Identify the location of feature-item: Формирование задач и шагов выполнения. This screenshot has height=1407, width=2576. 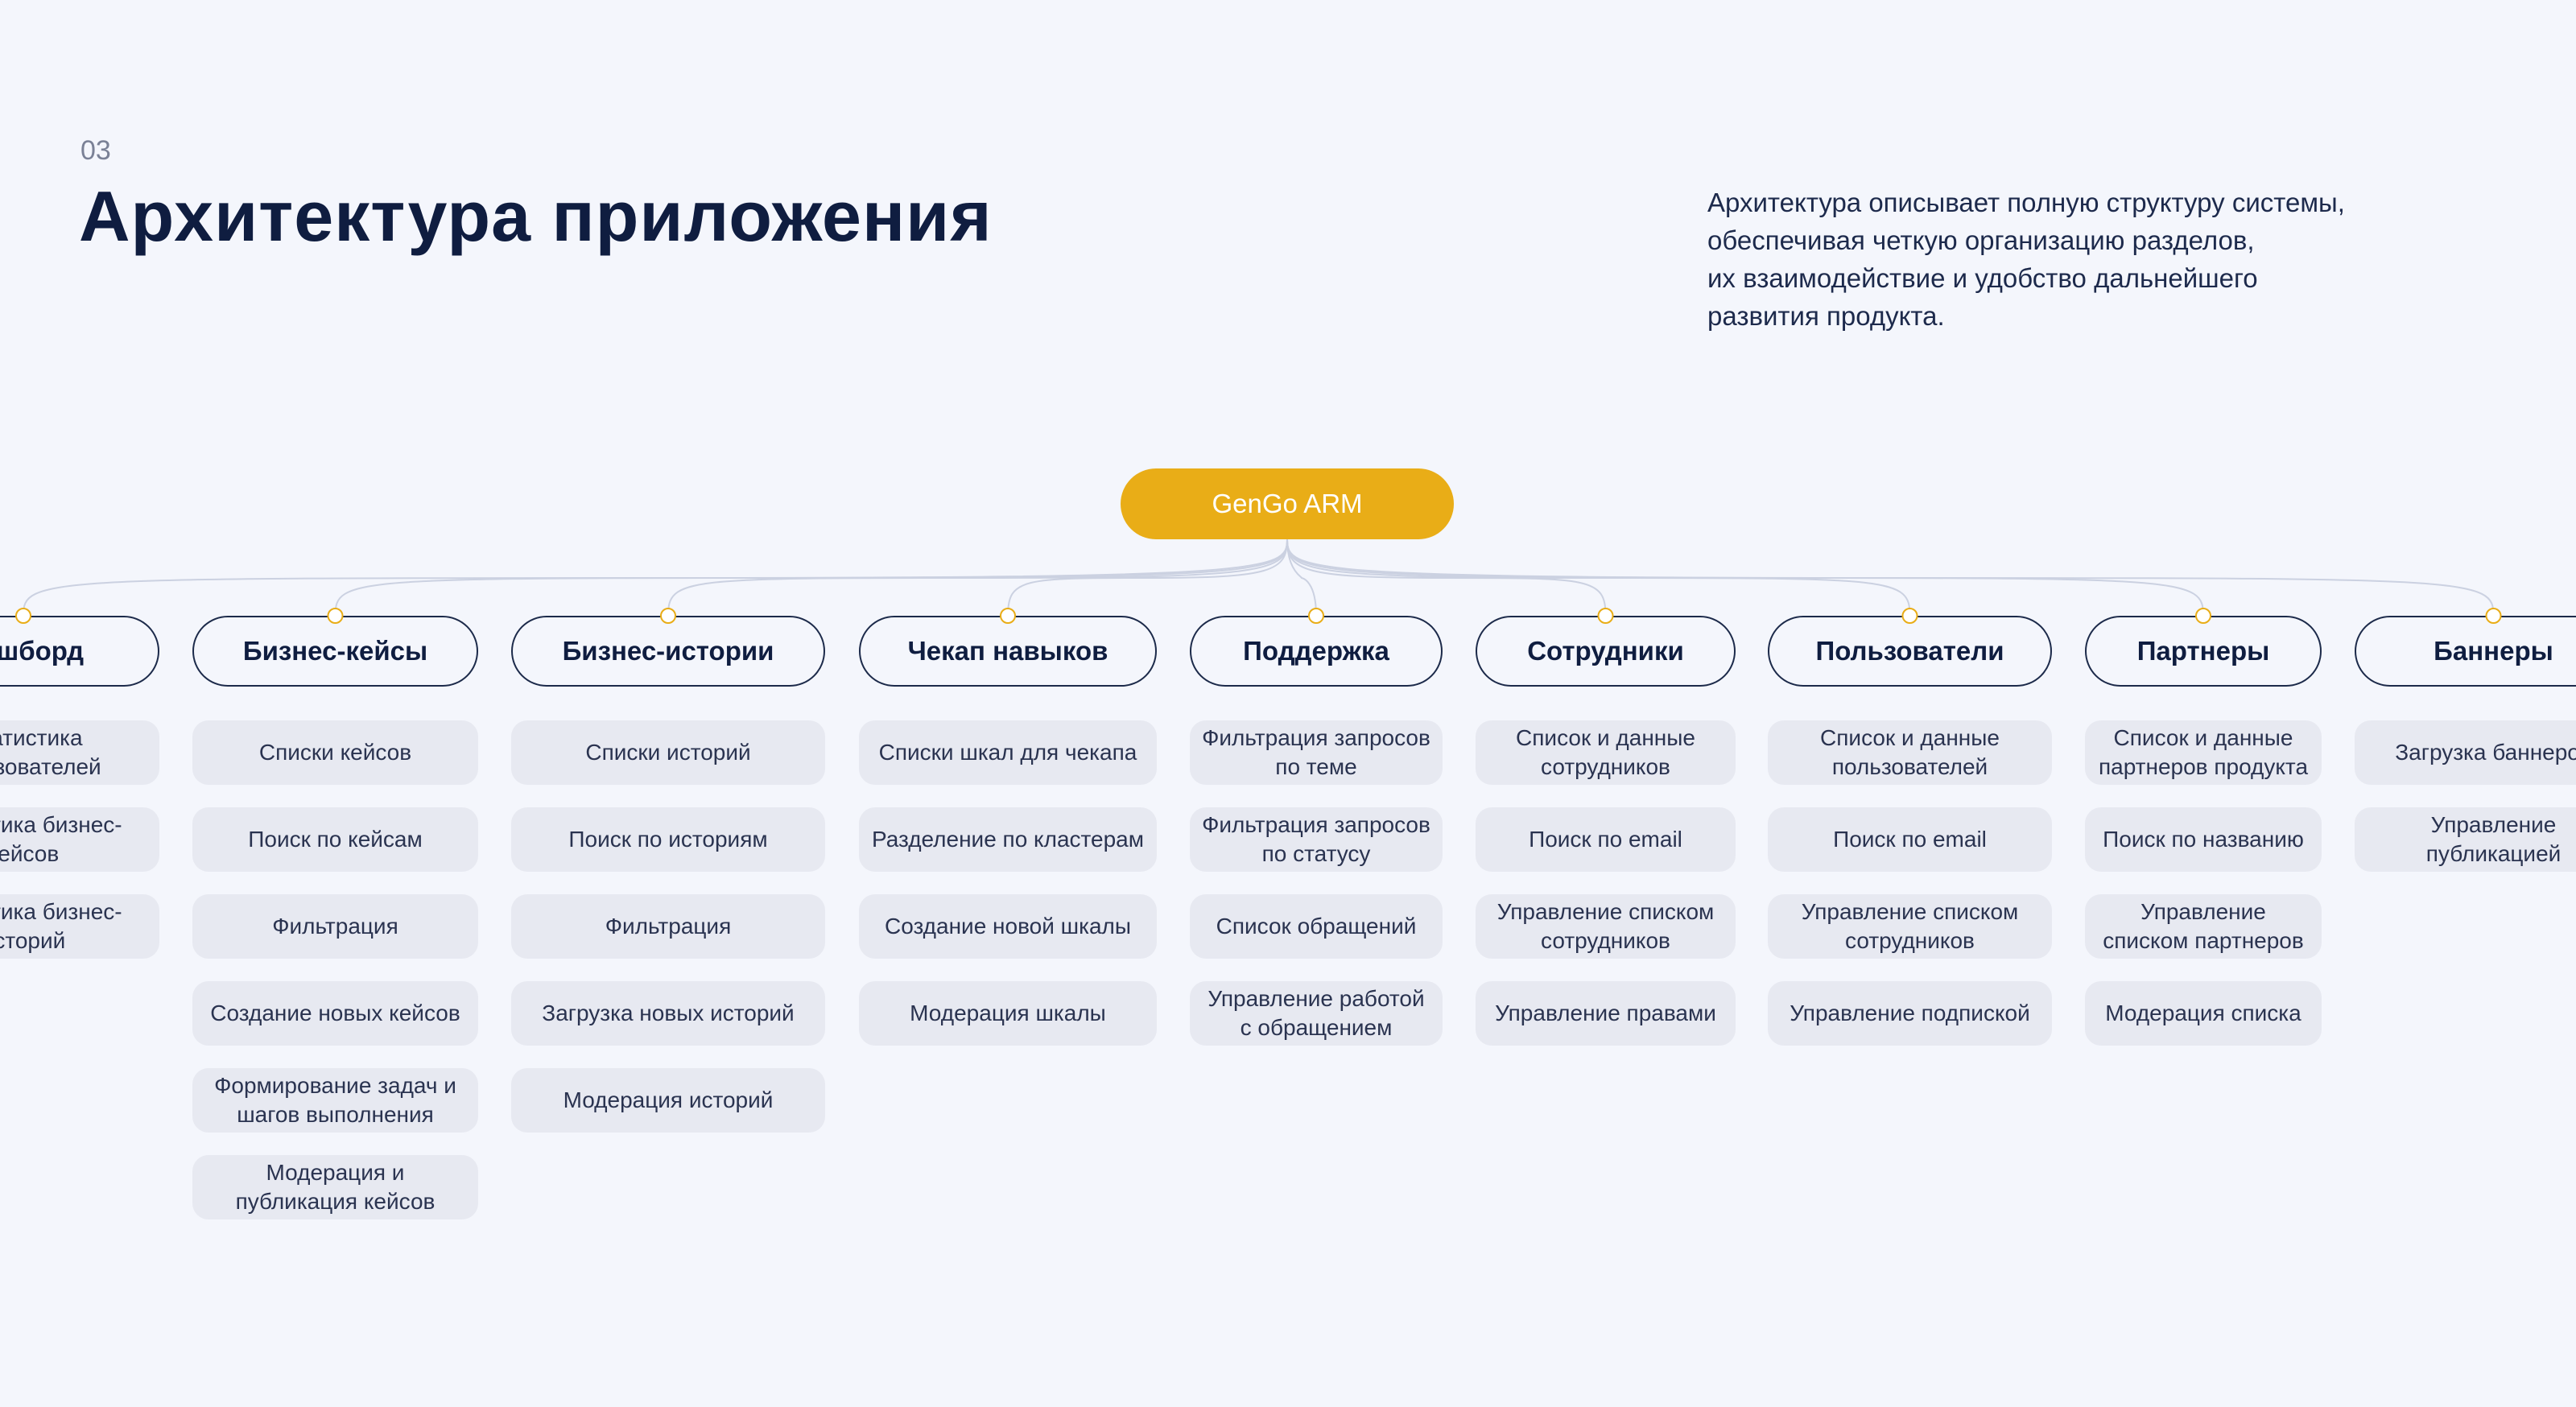
(335, 1100).